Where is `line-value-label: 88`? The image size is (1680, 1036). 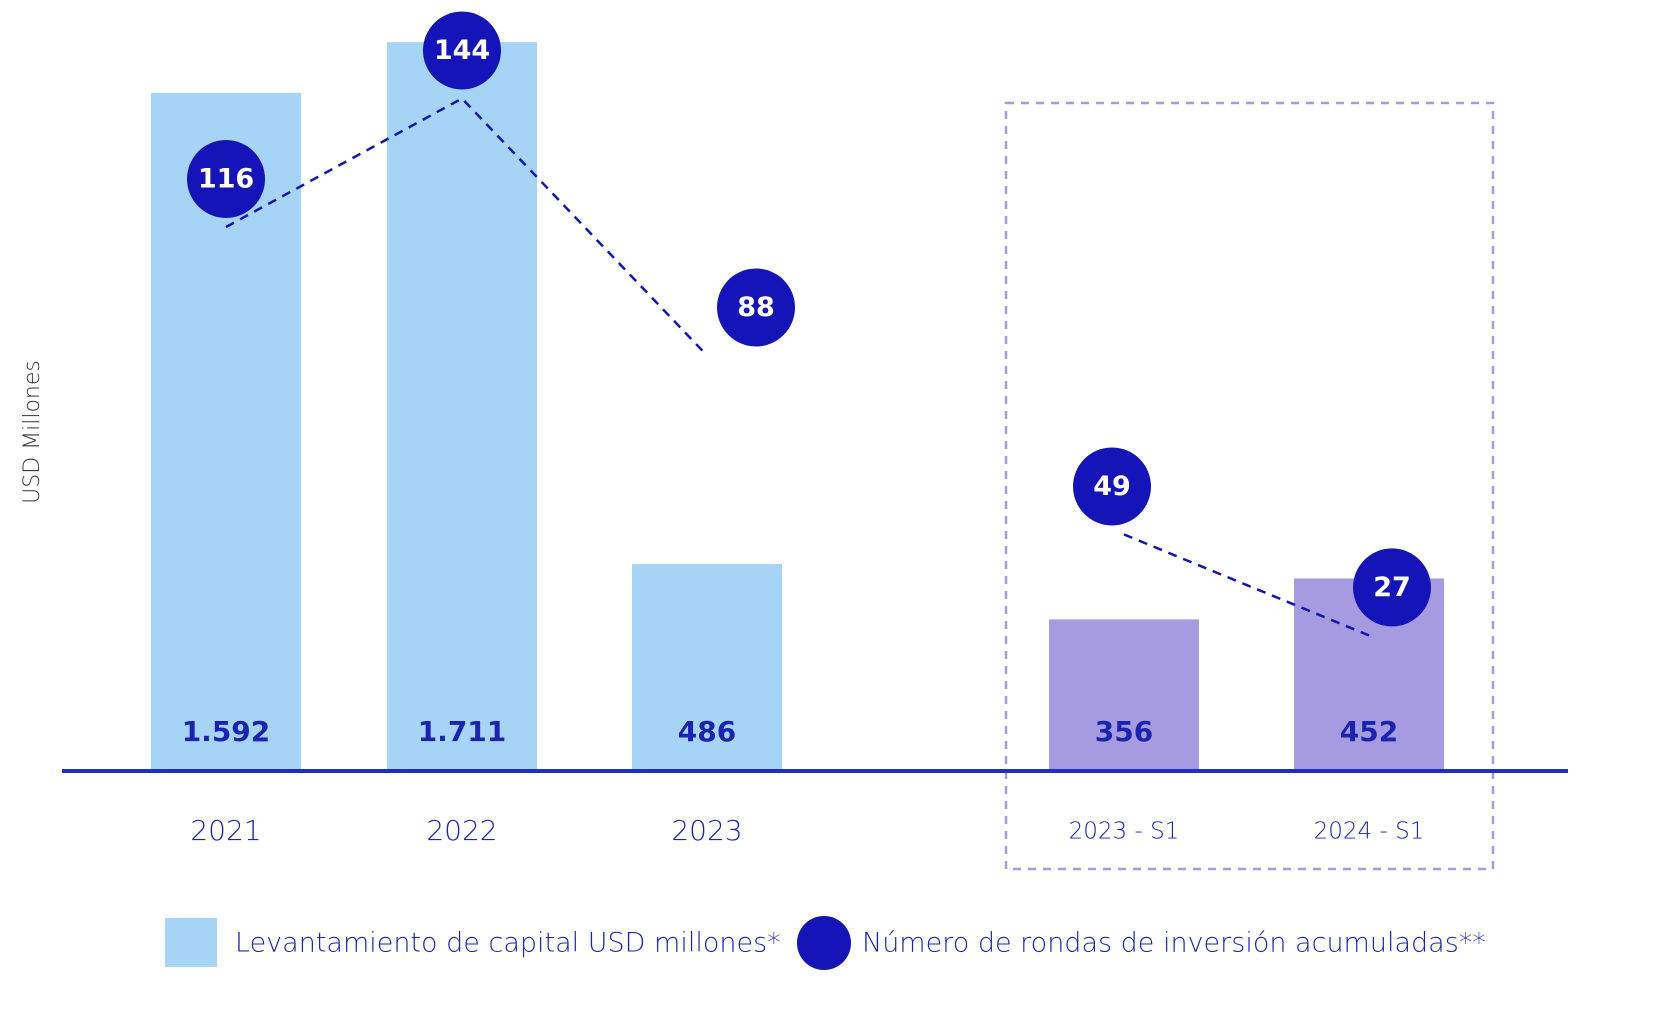
line-value-label: 88 is located at coordinates (756, 307).